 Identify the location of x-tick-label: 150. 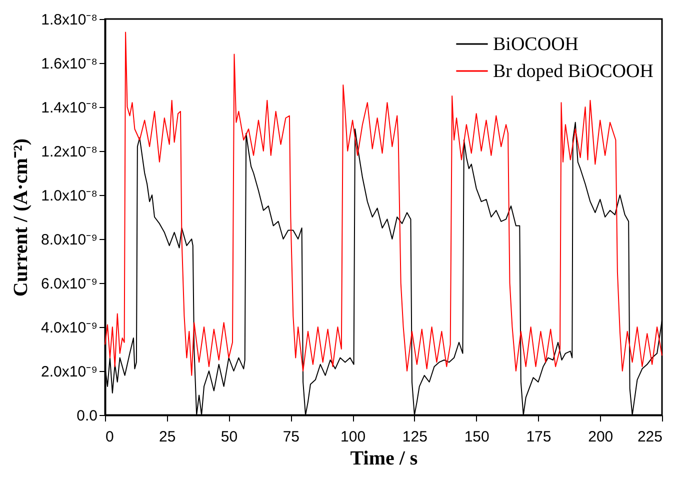
(477, 437).